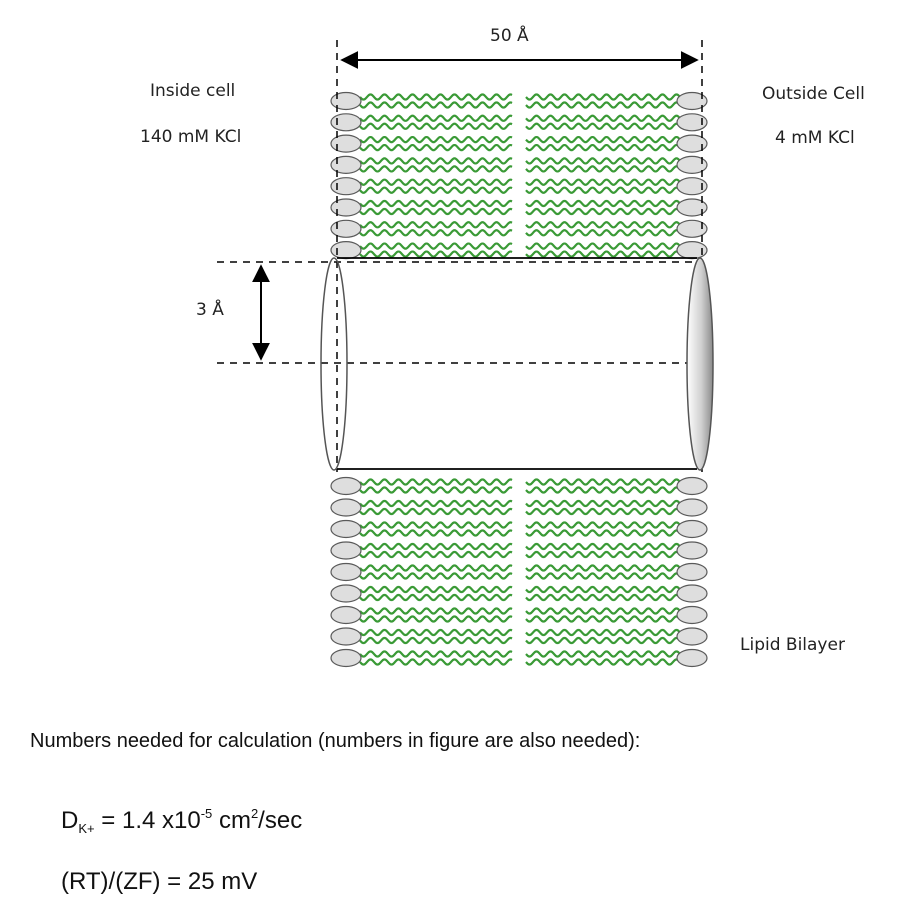  What do you see at coordinates (159, 881) in the screenshot?
I see `rt-zf-equation: (RT)/(ZF) = 25 mV` at bounding box center [159, 881].